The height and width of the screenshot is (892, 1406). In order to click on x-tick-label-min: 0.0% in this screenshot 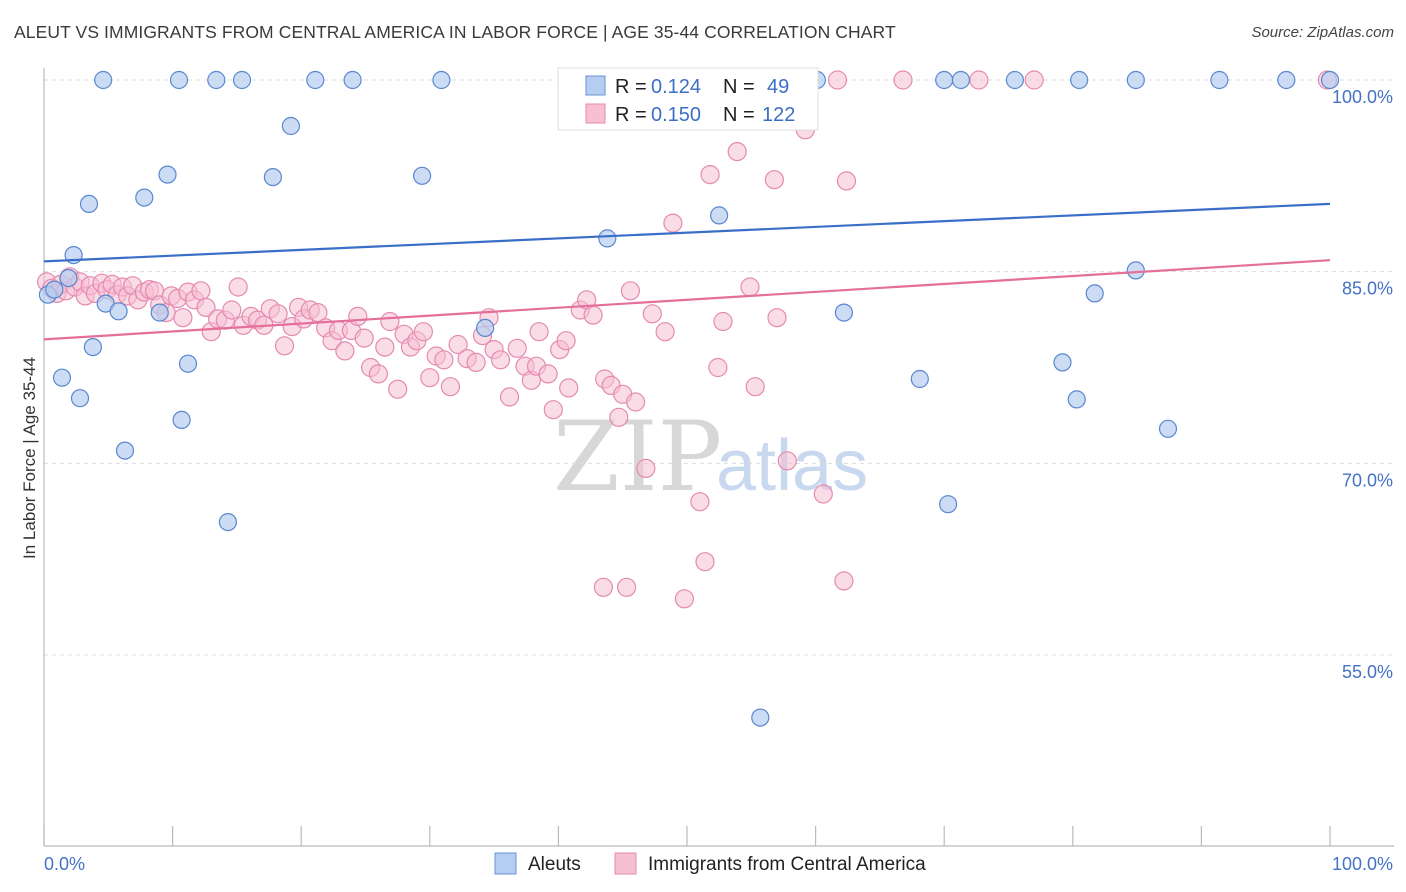, I will do `click(64, 864)`.